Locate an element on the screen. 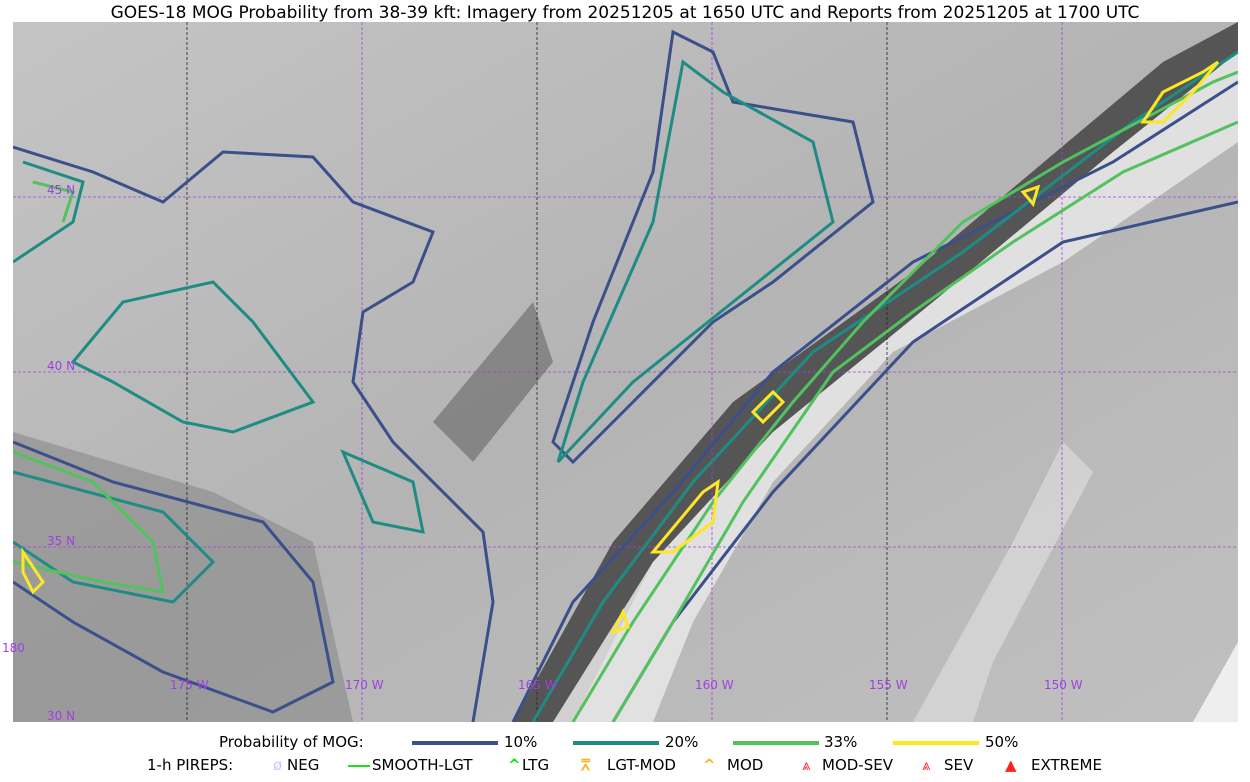 The width and height of the screenshot is (1250, 782). lon-label: 160 W is located at coordinates (714, 685).